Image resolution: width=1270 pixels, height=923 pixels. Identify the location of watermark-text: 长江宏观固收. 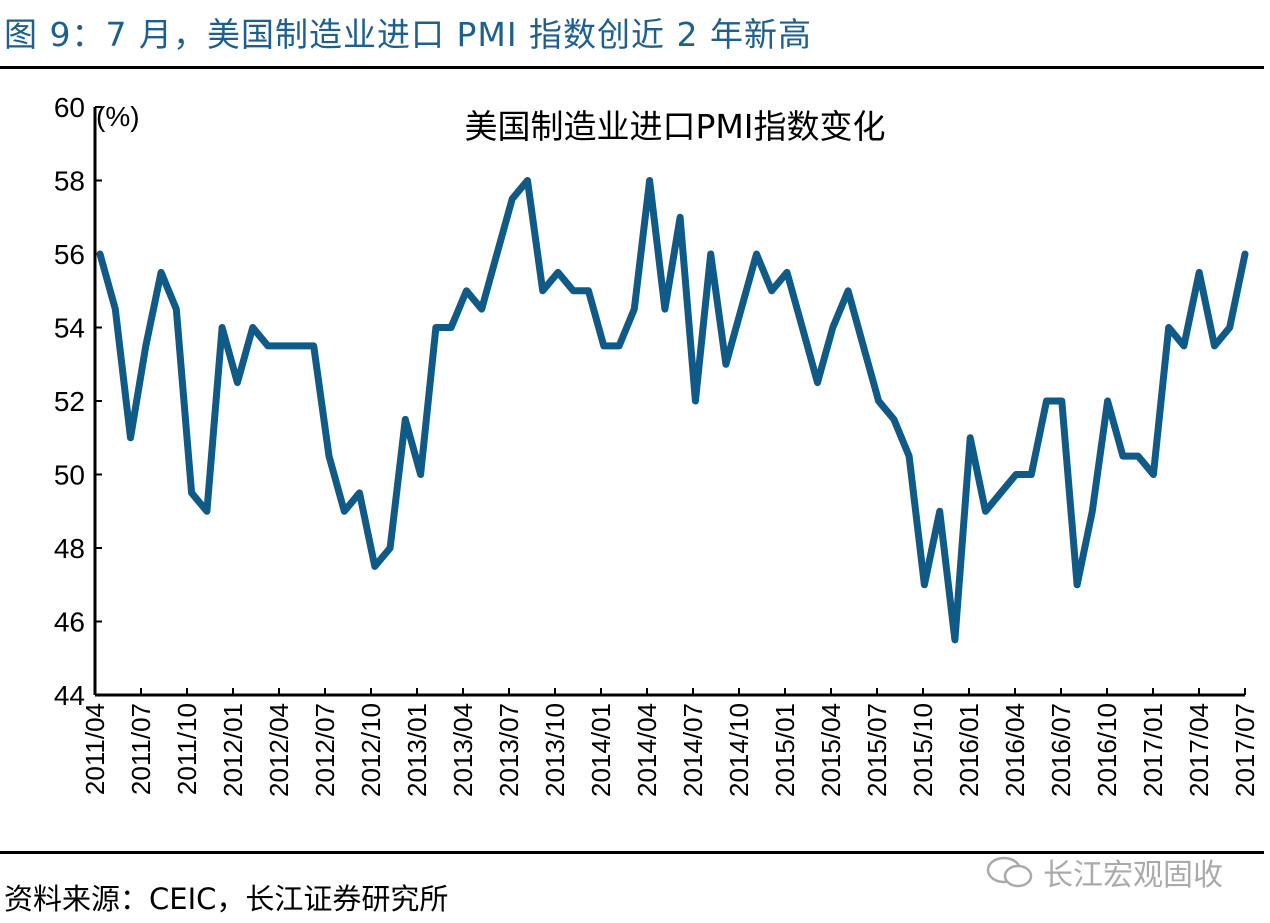
(1133, 875).